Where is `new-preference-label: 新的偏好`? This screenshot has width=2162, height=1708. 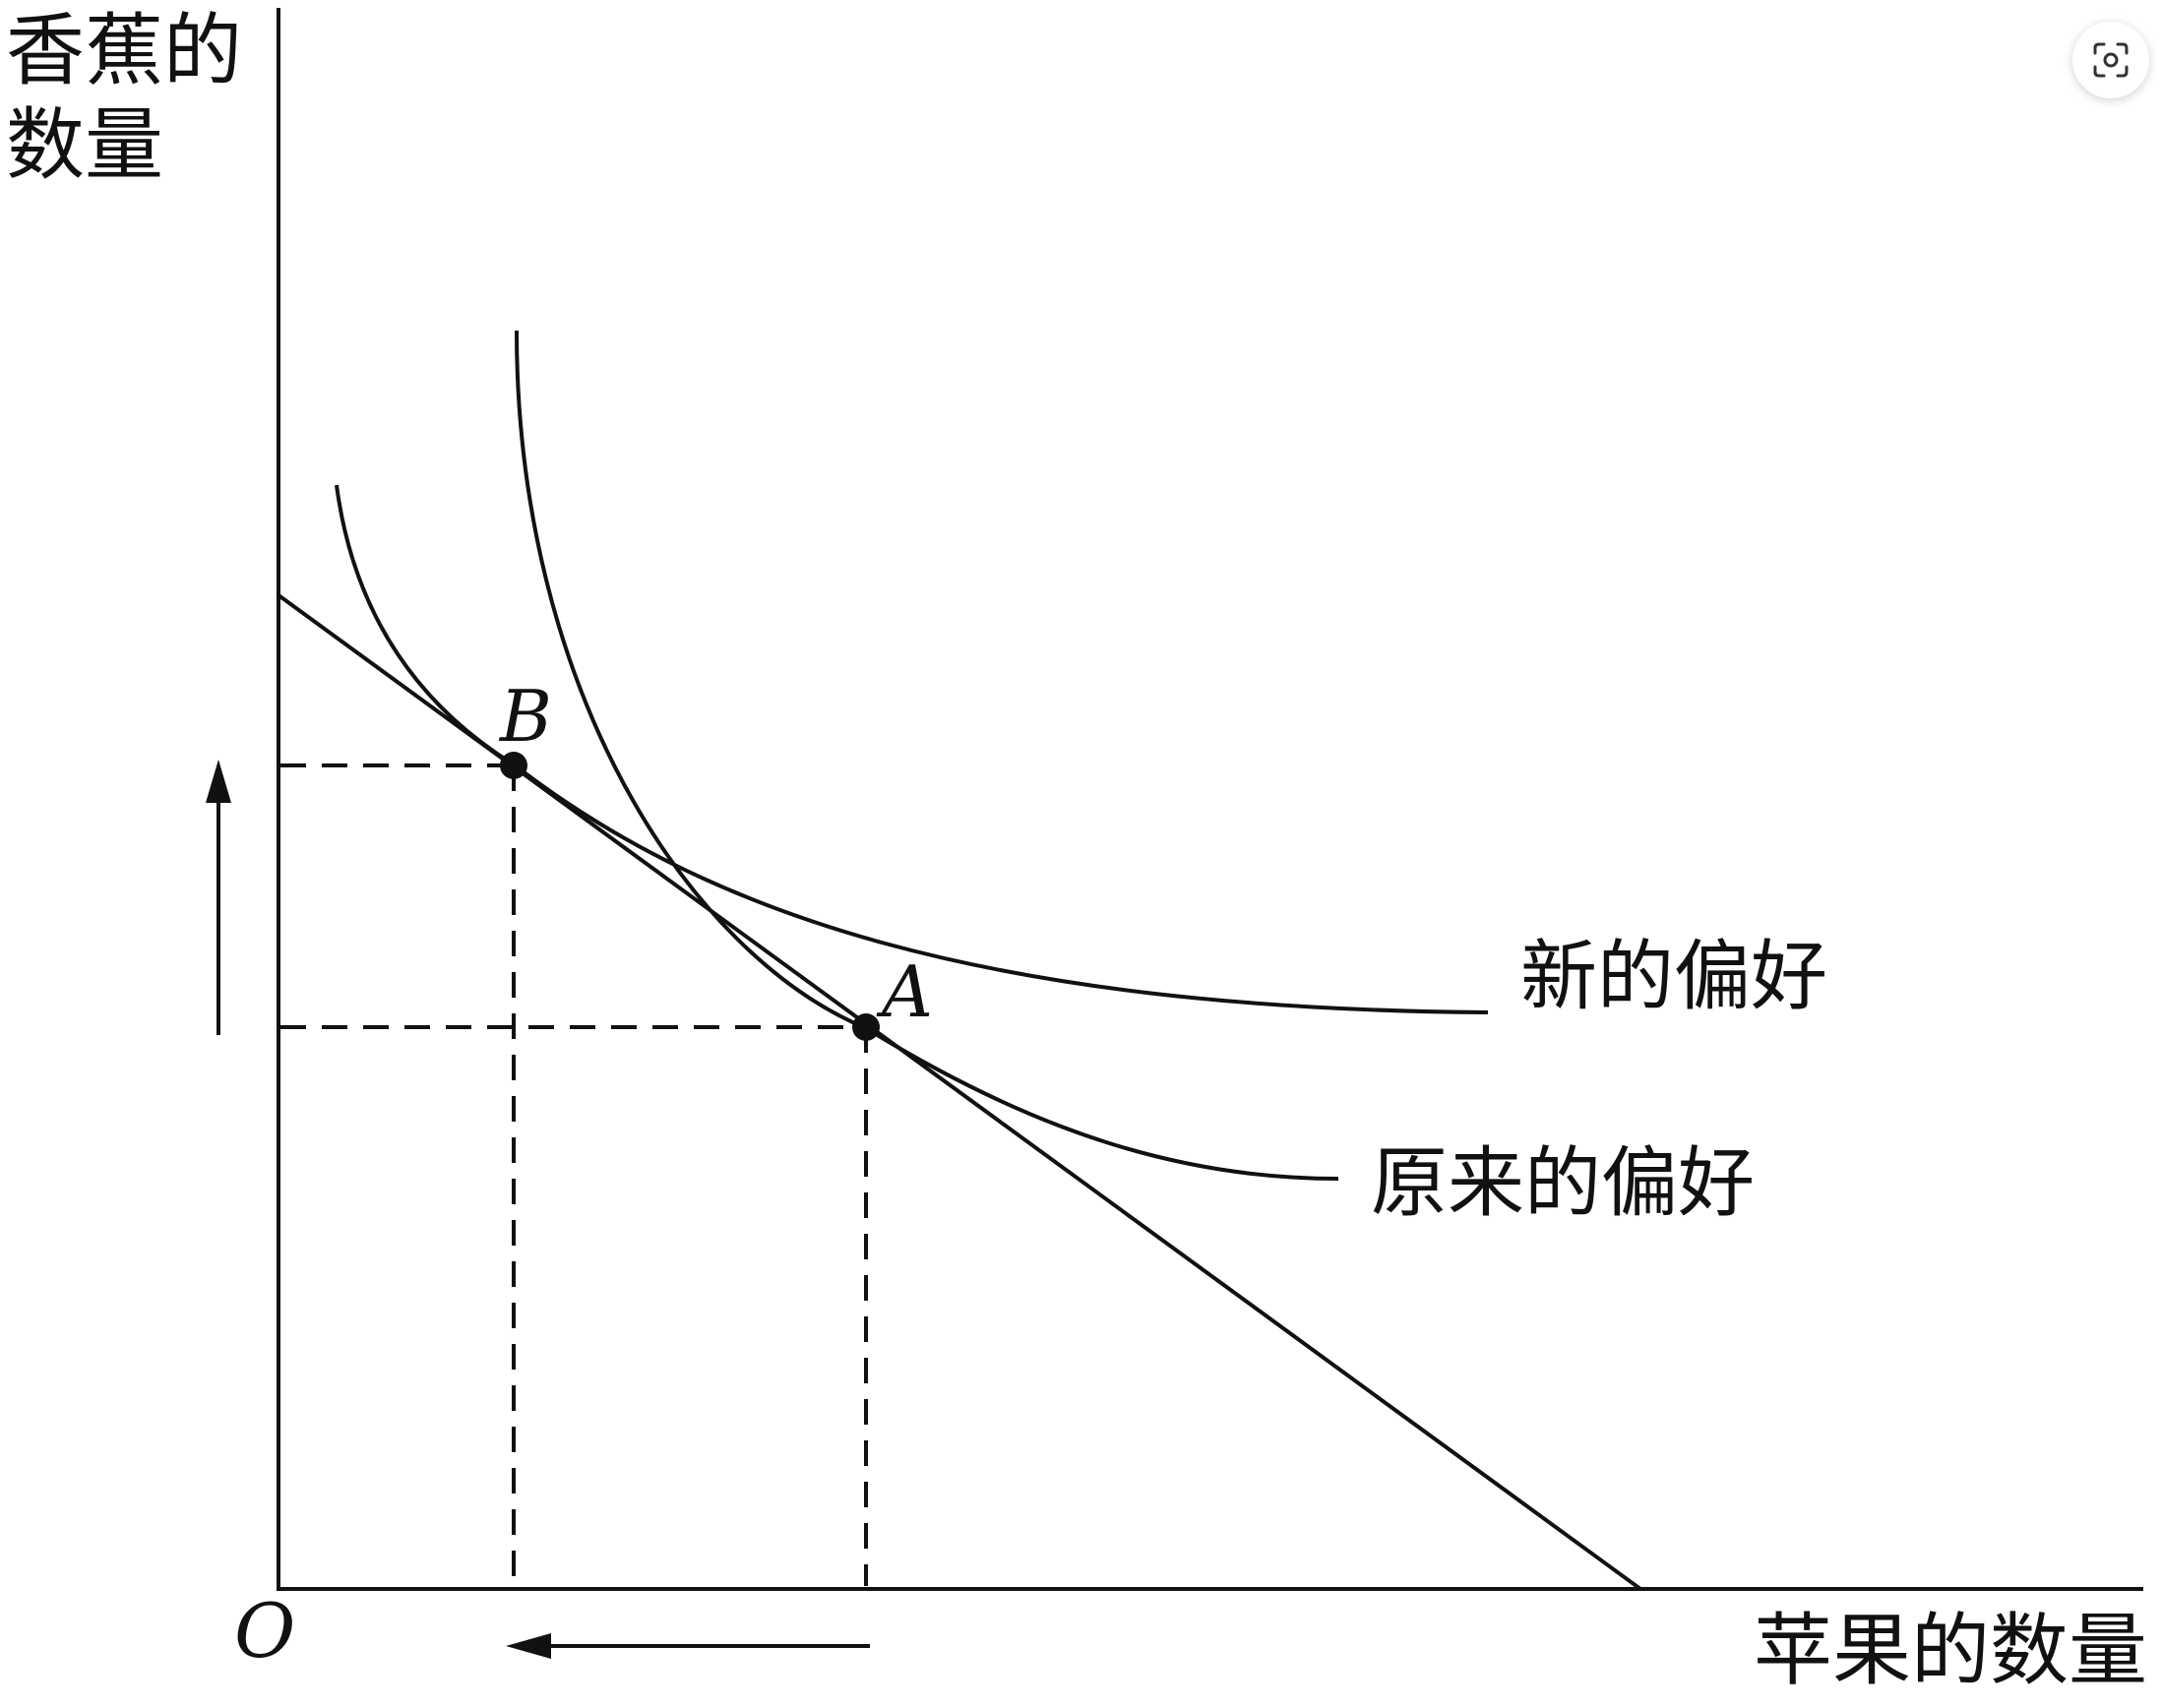
new-preference-label: 新的偏好 is located at coordinates (1674, 977).